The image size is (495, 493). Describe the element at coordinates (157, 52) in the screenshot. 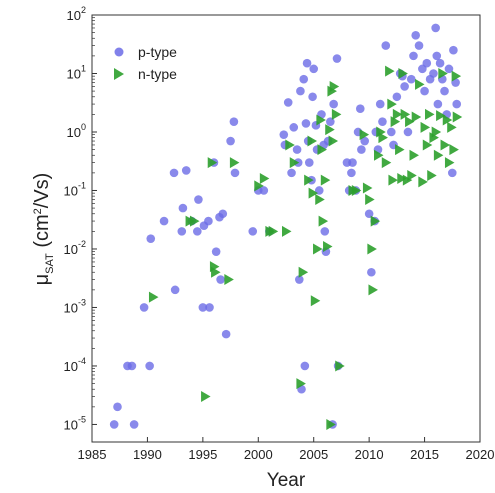

I see `legend-label-p-type: p-type` at that location.